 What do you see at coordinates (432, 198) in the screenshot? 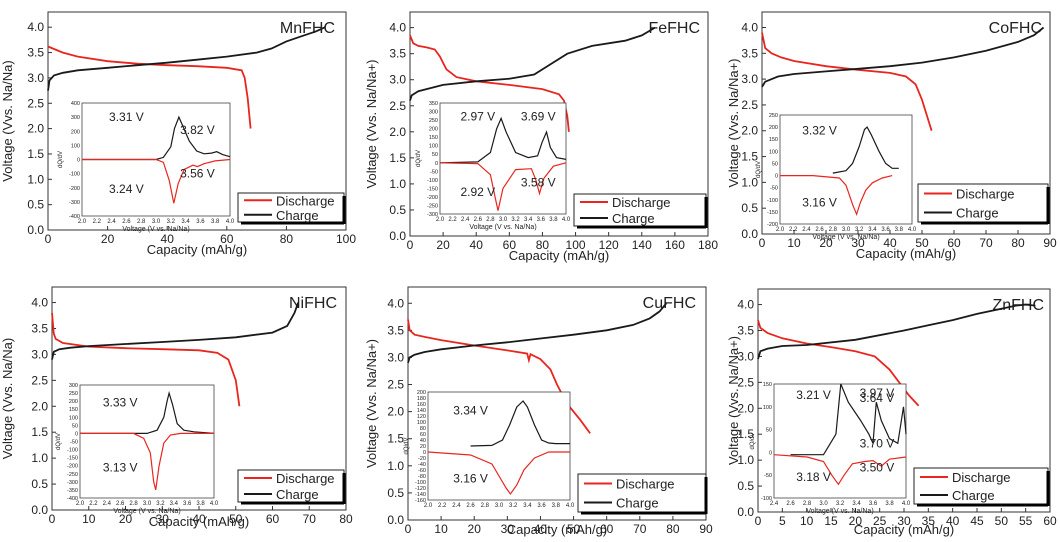
I see `inset-y-tick-label: -200` at bounding box center [432, 198].